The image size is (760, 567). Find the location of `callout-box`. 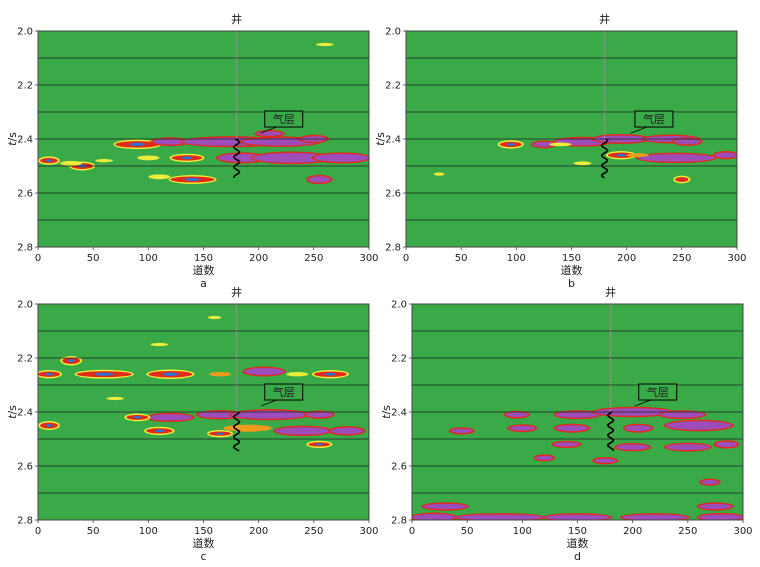

callout-box is located at coordinates (284, 392).